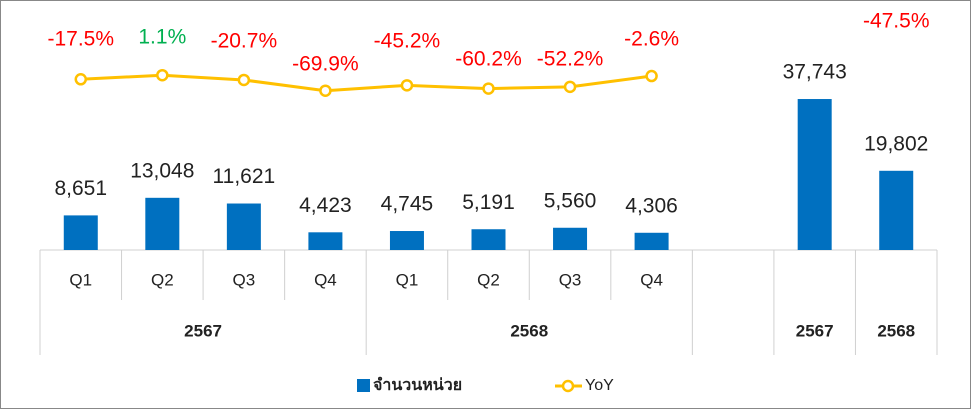  Describe the element at coordinates (896, 21) in the screenshot. I see `value-label: -47.5%` at that location.